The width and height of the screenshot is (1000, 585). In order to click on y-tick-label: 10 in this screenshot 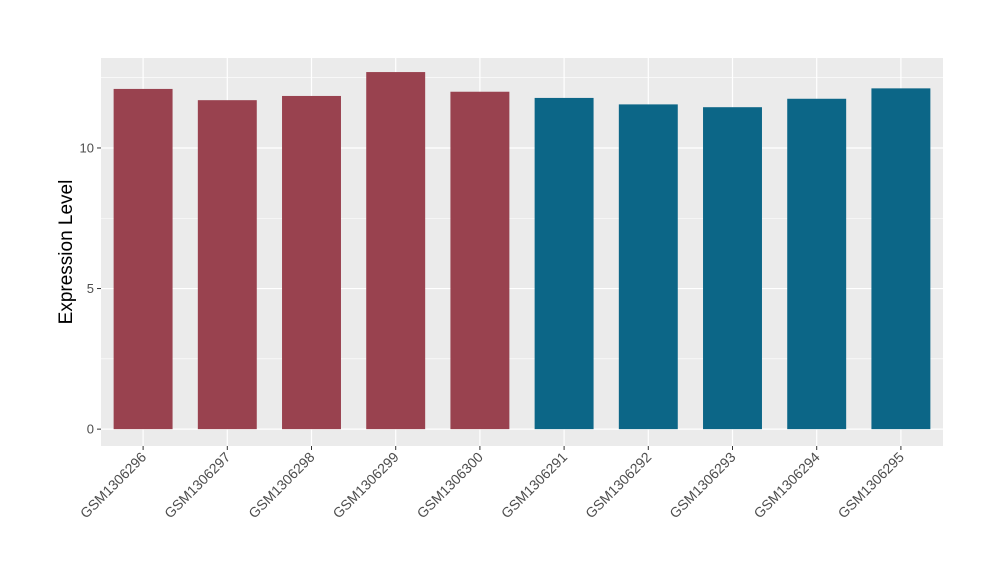, I will do `click(87, 147)`.